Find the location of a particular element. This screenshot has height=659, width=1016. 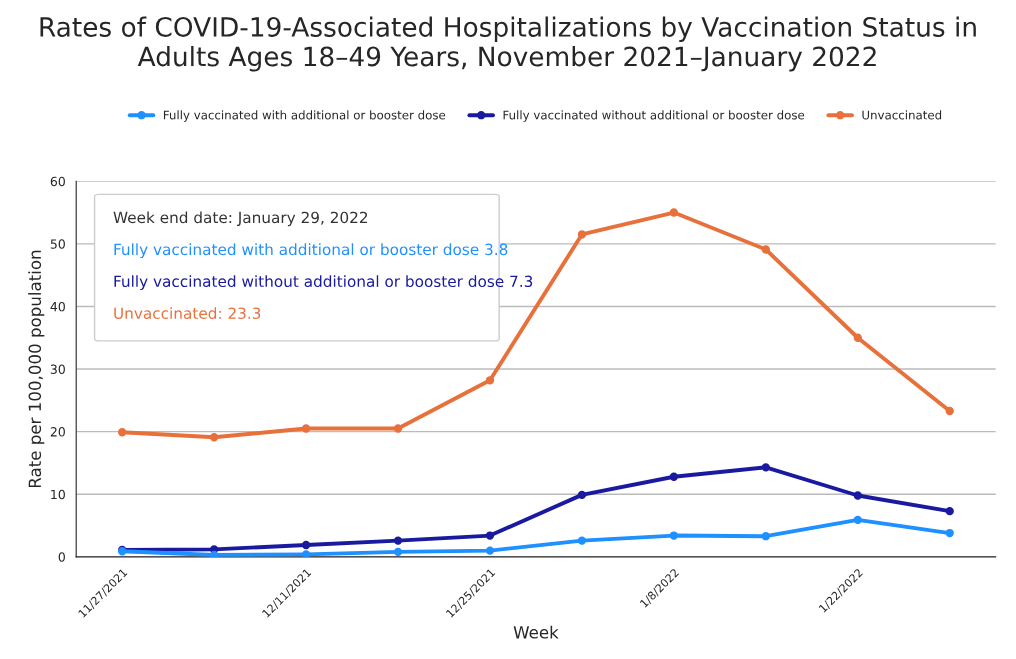

legend-label: Fully vaccinated with additional or booster dose is located at coordinates (304, 116).